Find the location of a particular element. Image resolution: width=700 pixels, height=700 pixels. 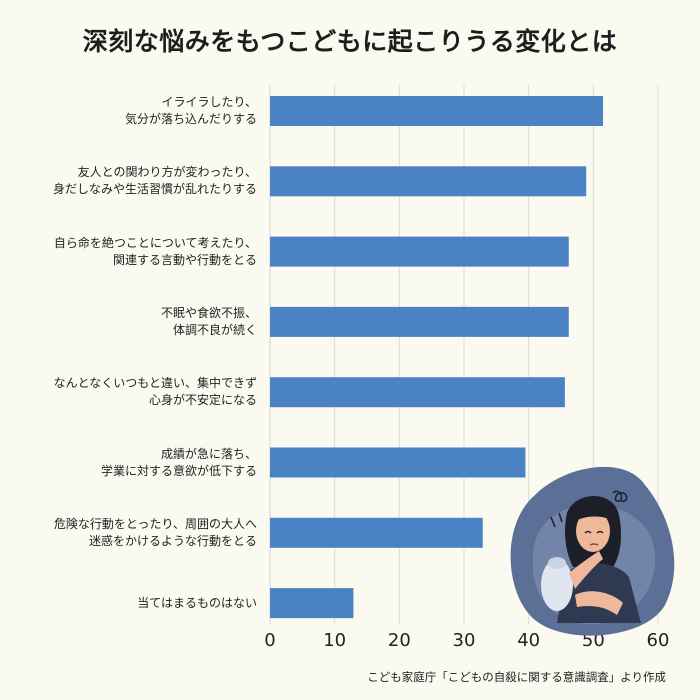

category-label-line: 当てはまるものはない is located at coordinates (197, 602).